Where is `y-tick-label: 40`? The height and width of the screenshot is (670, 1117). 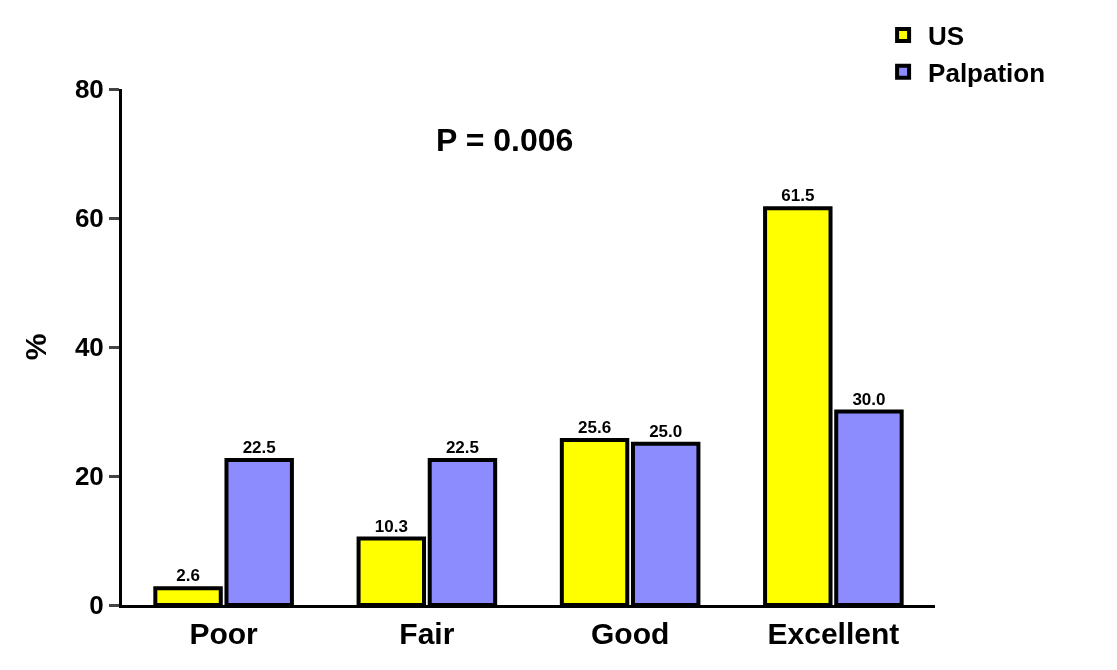
y-tick-label: 40 is located at coordinates (89, 347).